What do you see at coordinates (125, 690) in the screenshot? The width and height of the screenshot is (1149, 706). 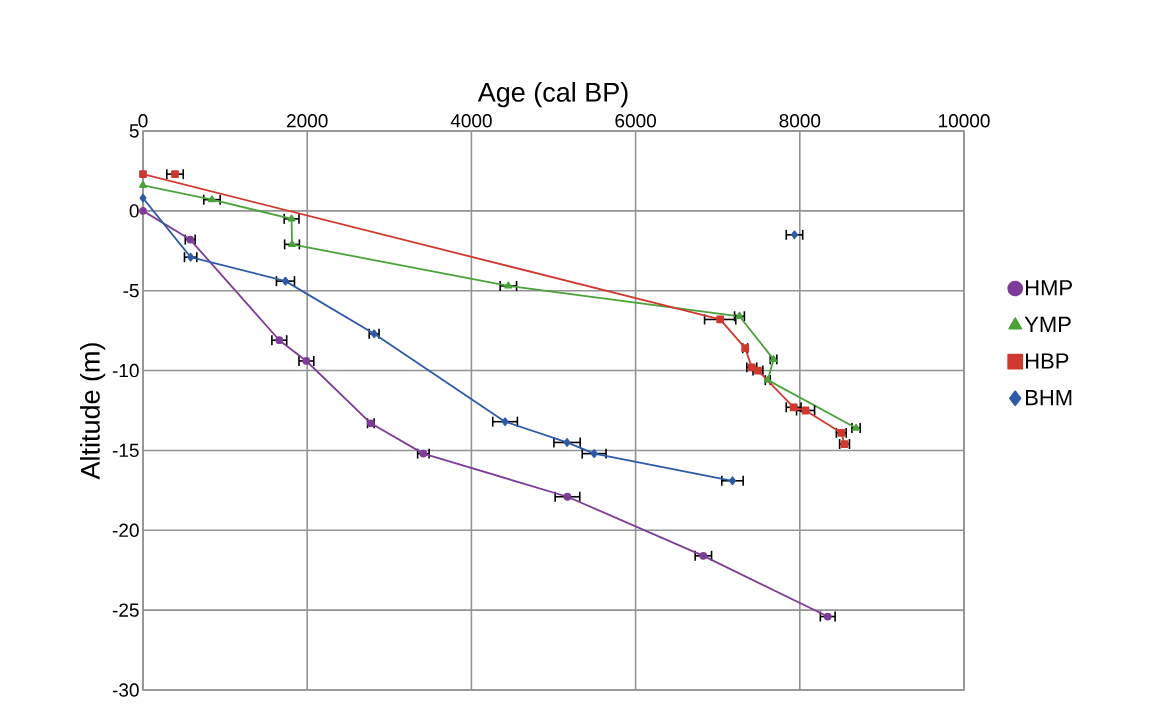 I see `y-tick-label: -30` at bounding box center [125, 690].